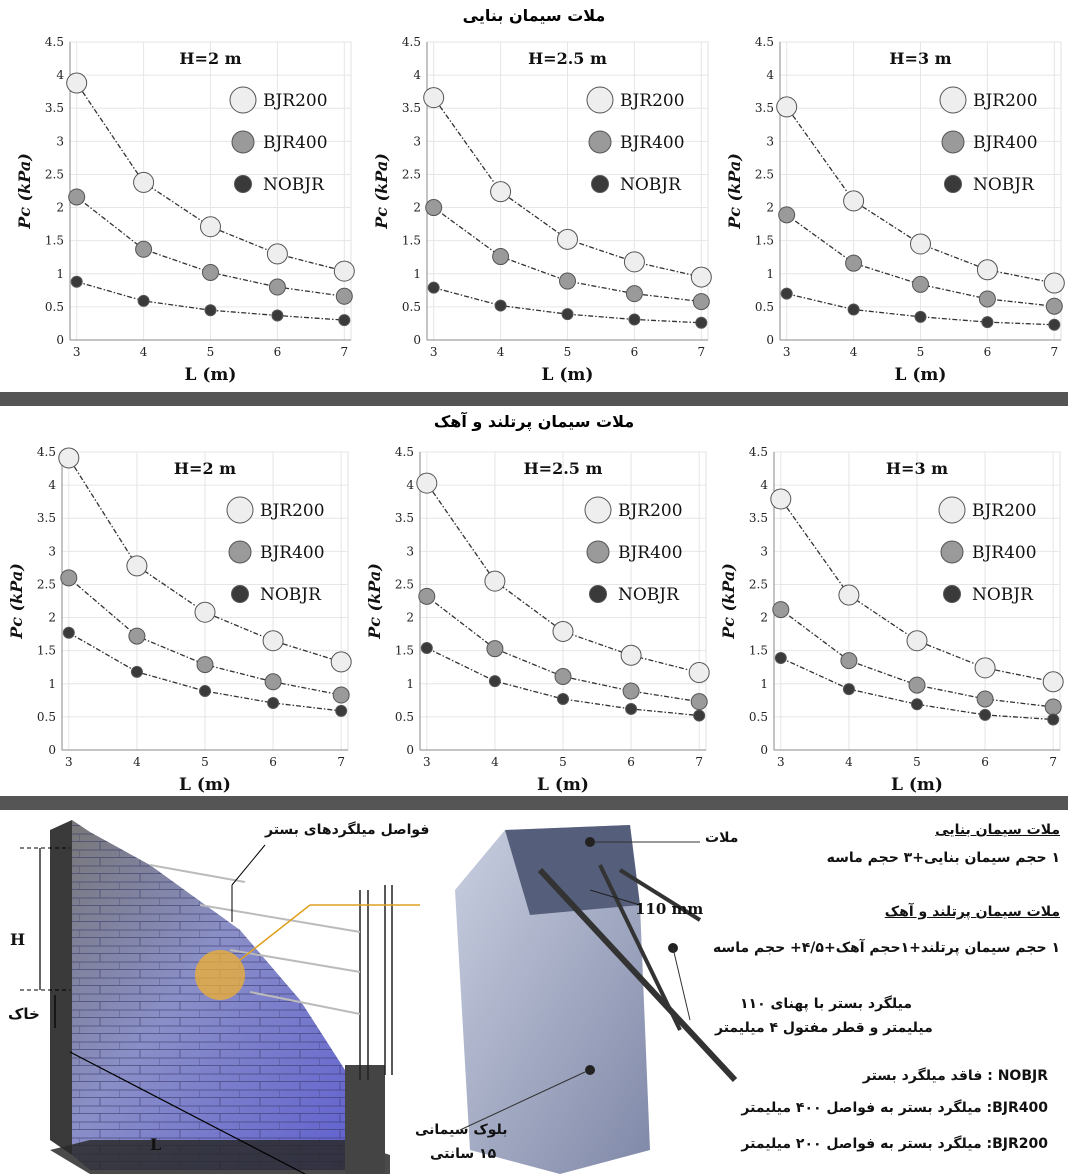 The height and width of the screenshot is (1174, 1068). What do you see at coordinates (894, 1144) in the screenshot?
I see `definition-bjr200: BJR200: میلگرد بستر به فواصل ۲۰۰ میلیمتر` at bounding box center [894, 1144].